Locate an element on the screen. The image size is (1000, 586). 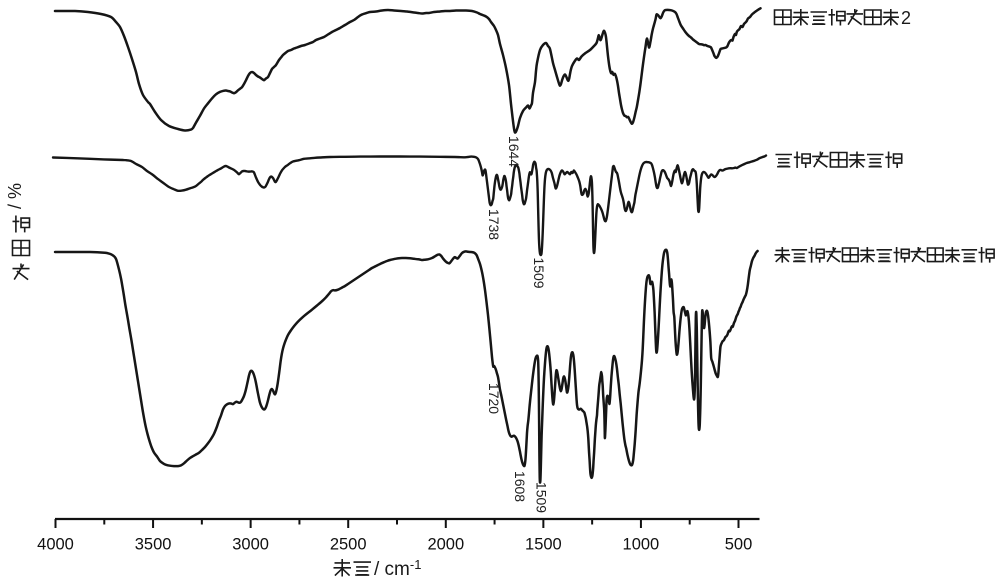
svg-text: 4000 is located at coordinates (55, 545).